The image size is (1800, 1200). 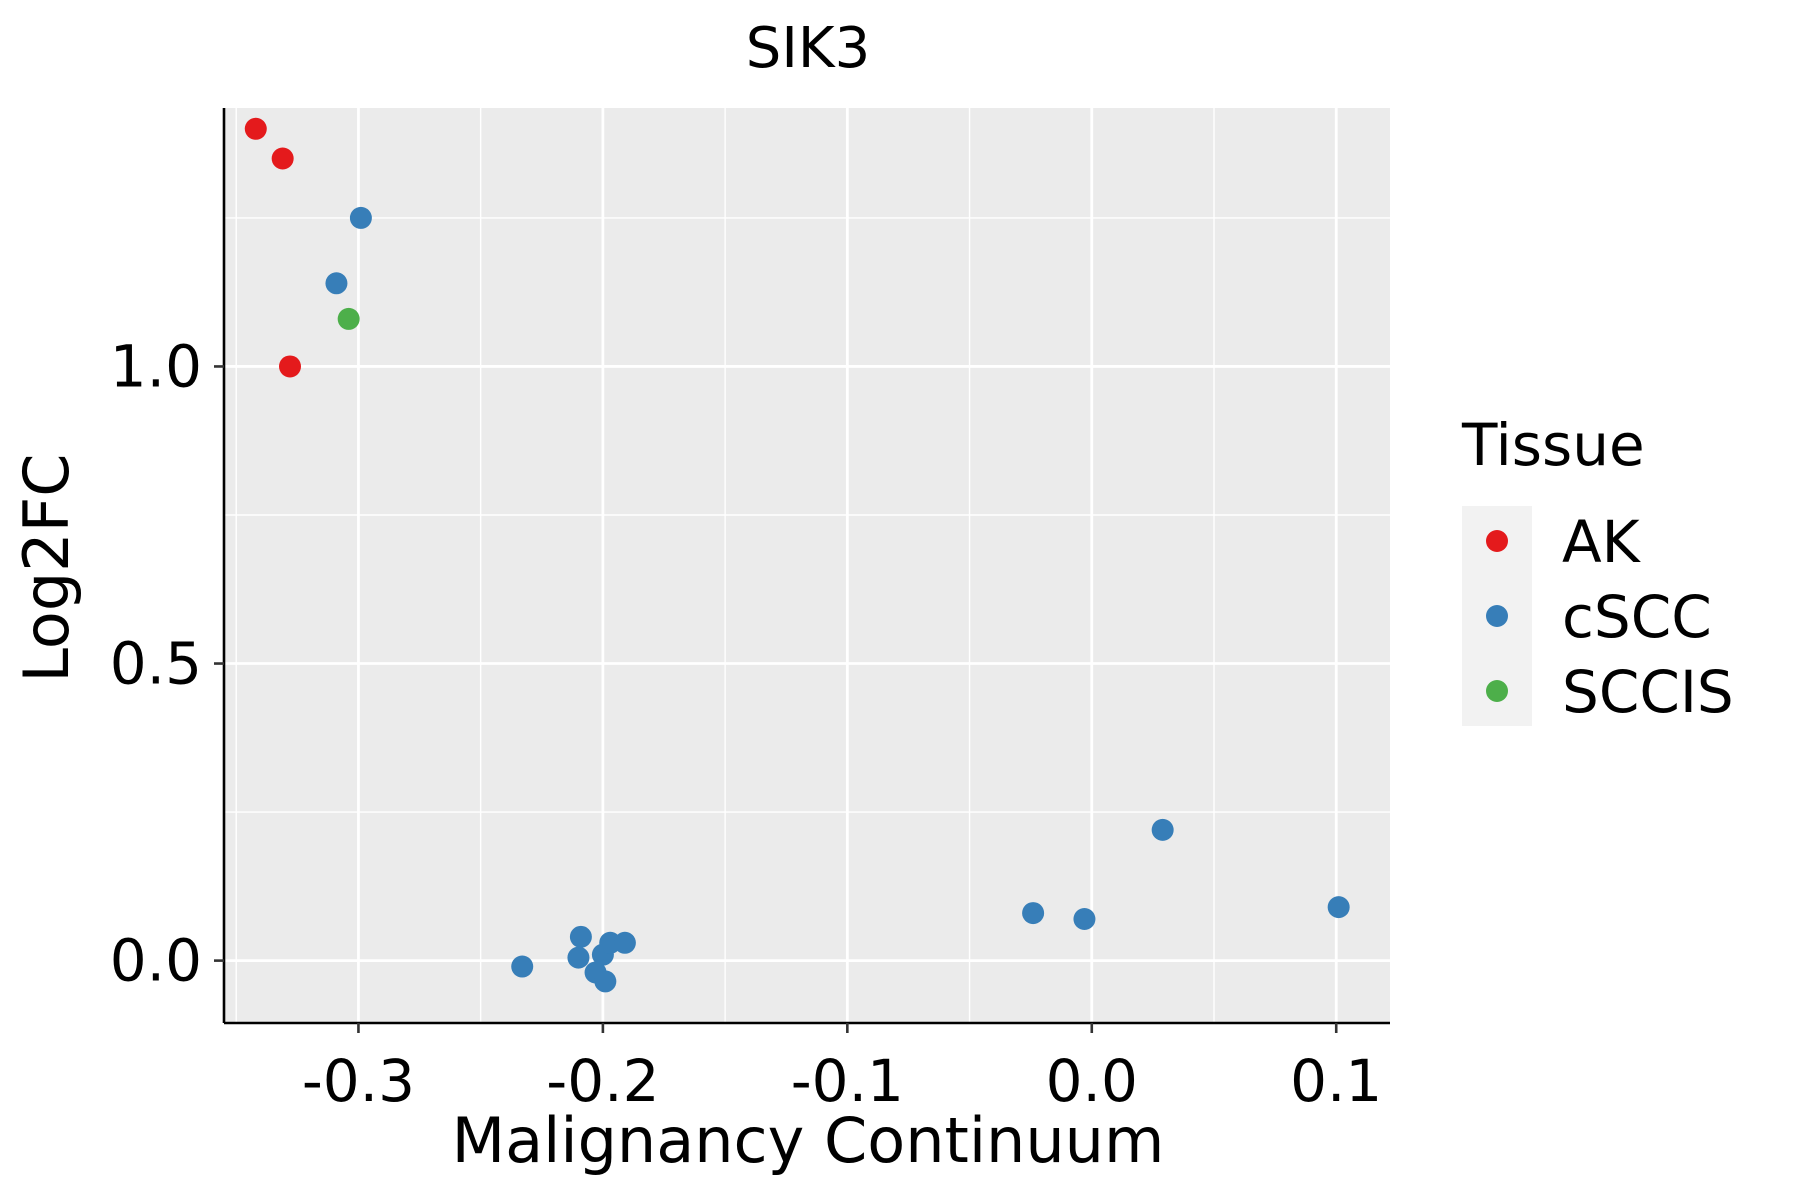 What do you see at coordinates (348, 318) in the screenshot?
I see `data-point-sccis` at bounding box center [348, 318].